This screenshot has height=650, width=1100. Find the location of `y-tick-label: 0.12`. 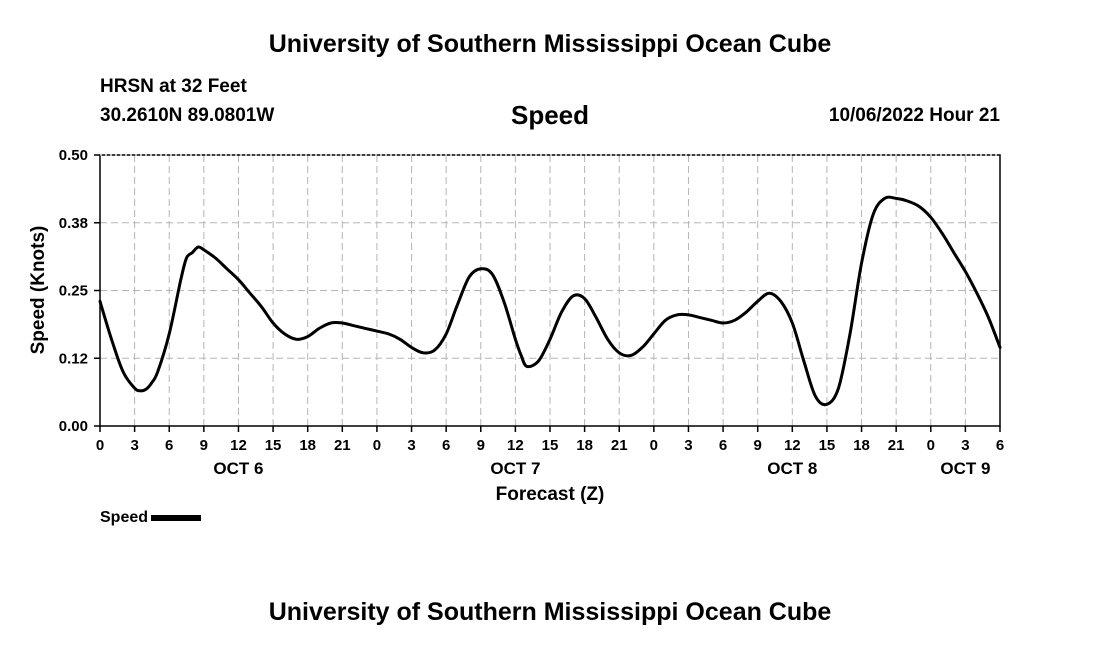

y-tick-label: 0.12 is located at coordinates (73, 358).